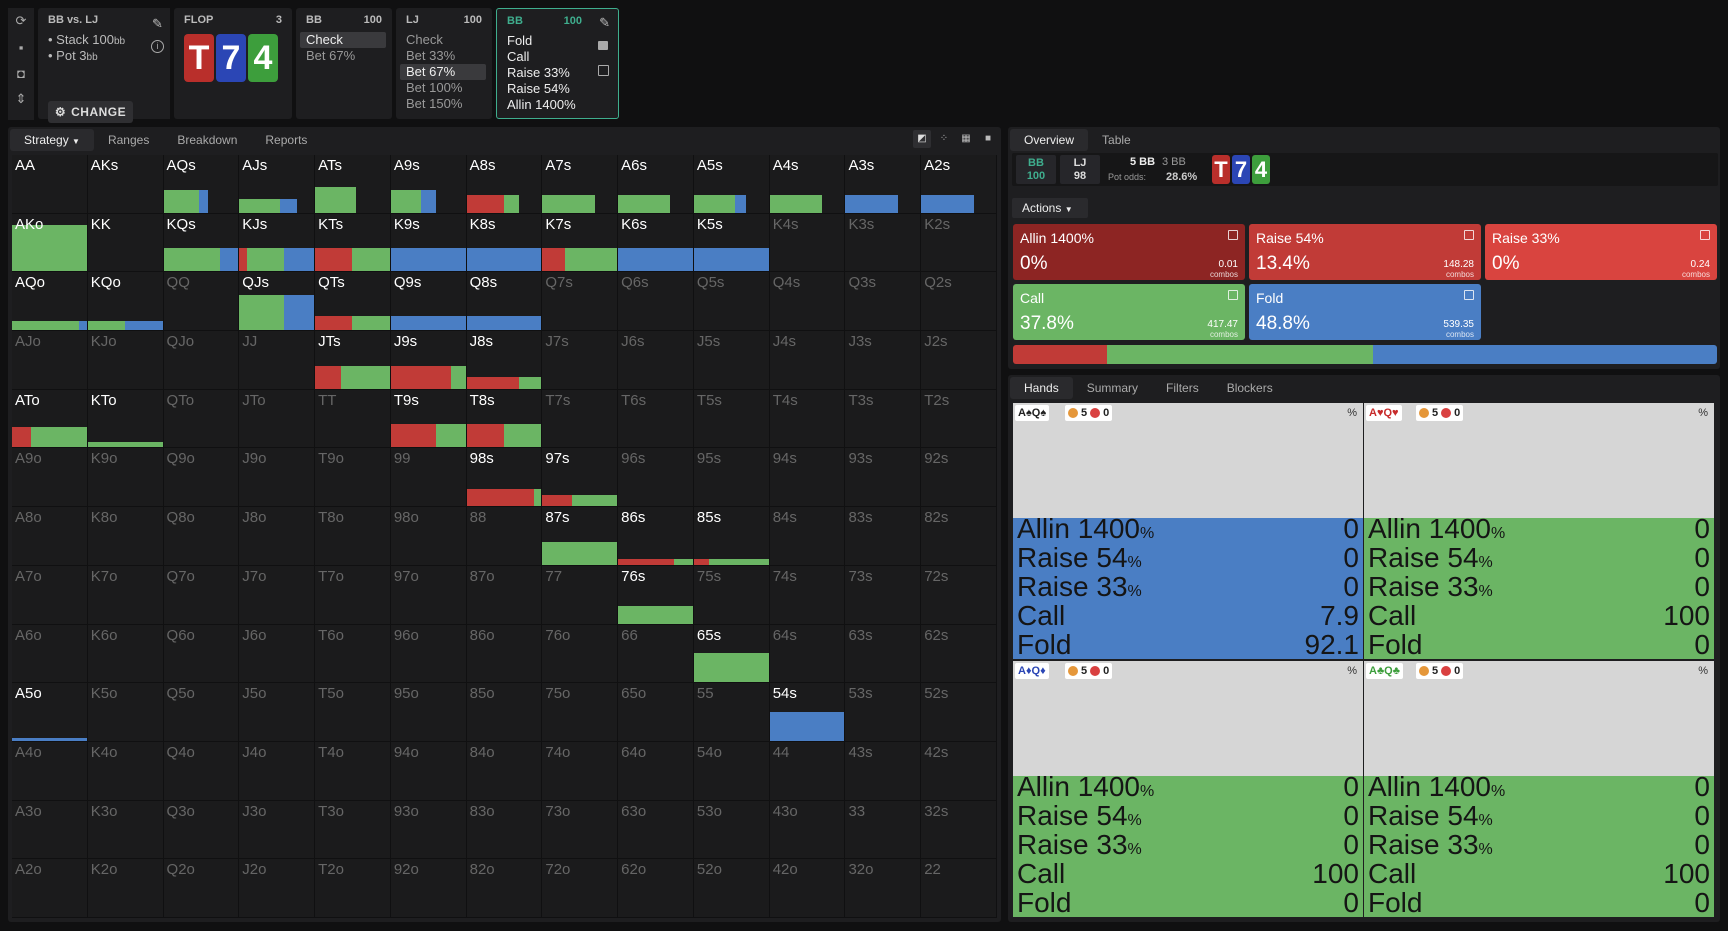 The image size is (1728, 931). Describe the element at coordinates (1041, 388) in the screenshot. I see `tab-hands: Hands` at that location.